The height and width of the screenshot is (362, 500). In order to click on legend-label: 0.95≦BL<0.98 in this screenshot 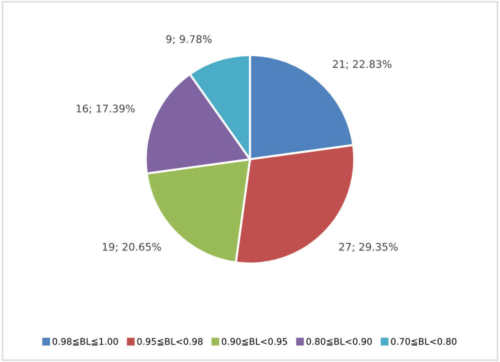, I will do `click(170, 342)`.